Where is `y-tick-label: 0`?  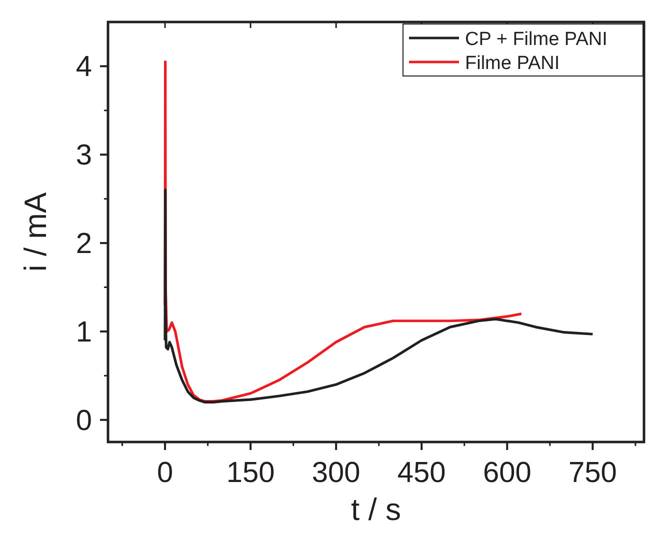 y-tick-label: 0 is located at coordinates (84, 420).